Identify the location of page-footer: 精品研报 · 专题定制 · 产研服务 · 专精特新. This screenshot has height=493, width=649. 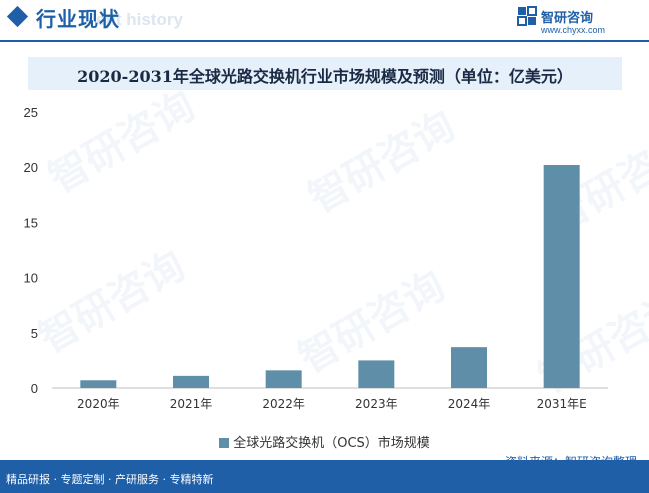
(324, 476).